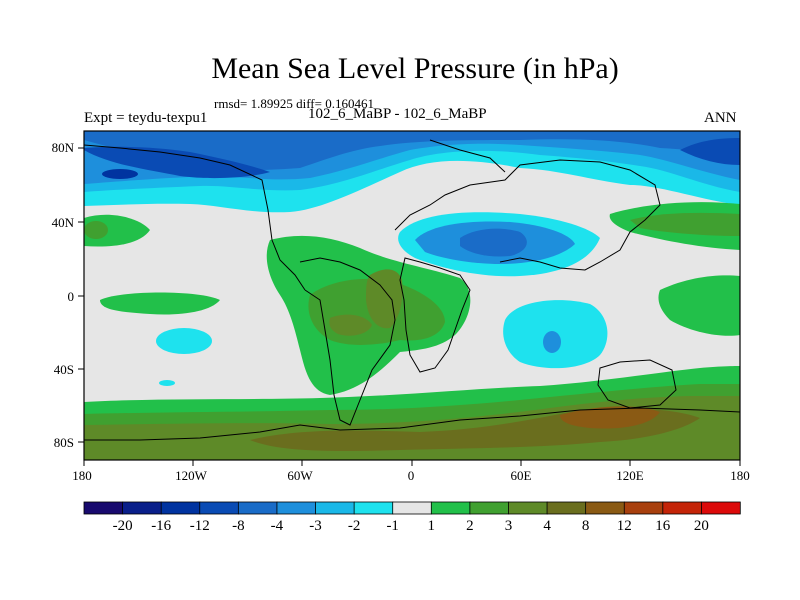 The height and width of the screenshot is (600, 800). Describe the element at coordinates (277, 526) in the screenshot. I see `colorbar-label: -4` at that location.